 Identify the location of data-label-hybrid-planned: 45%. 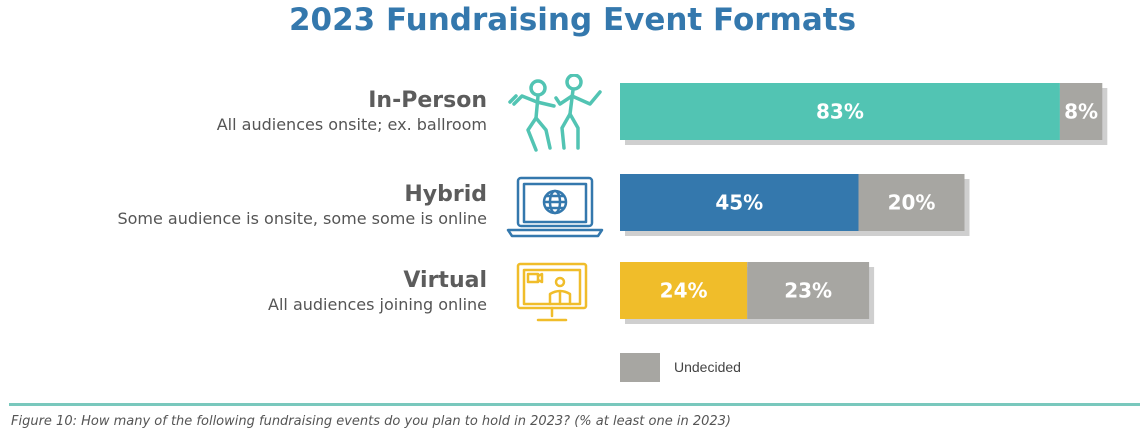
(739, 203).